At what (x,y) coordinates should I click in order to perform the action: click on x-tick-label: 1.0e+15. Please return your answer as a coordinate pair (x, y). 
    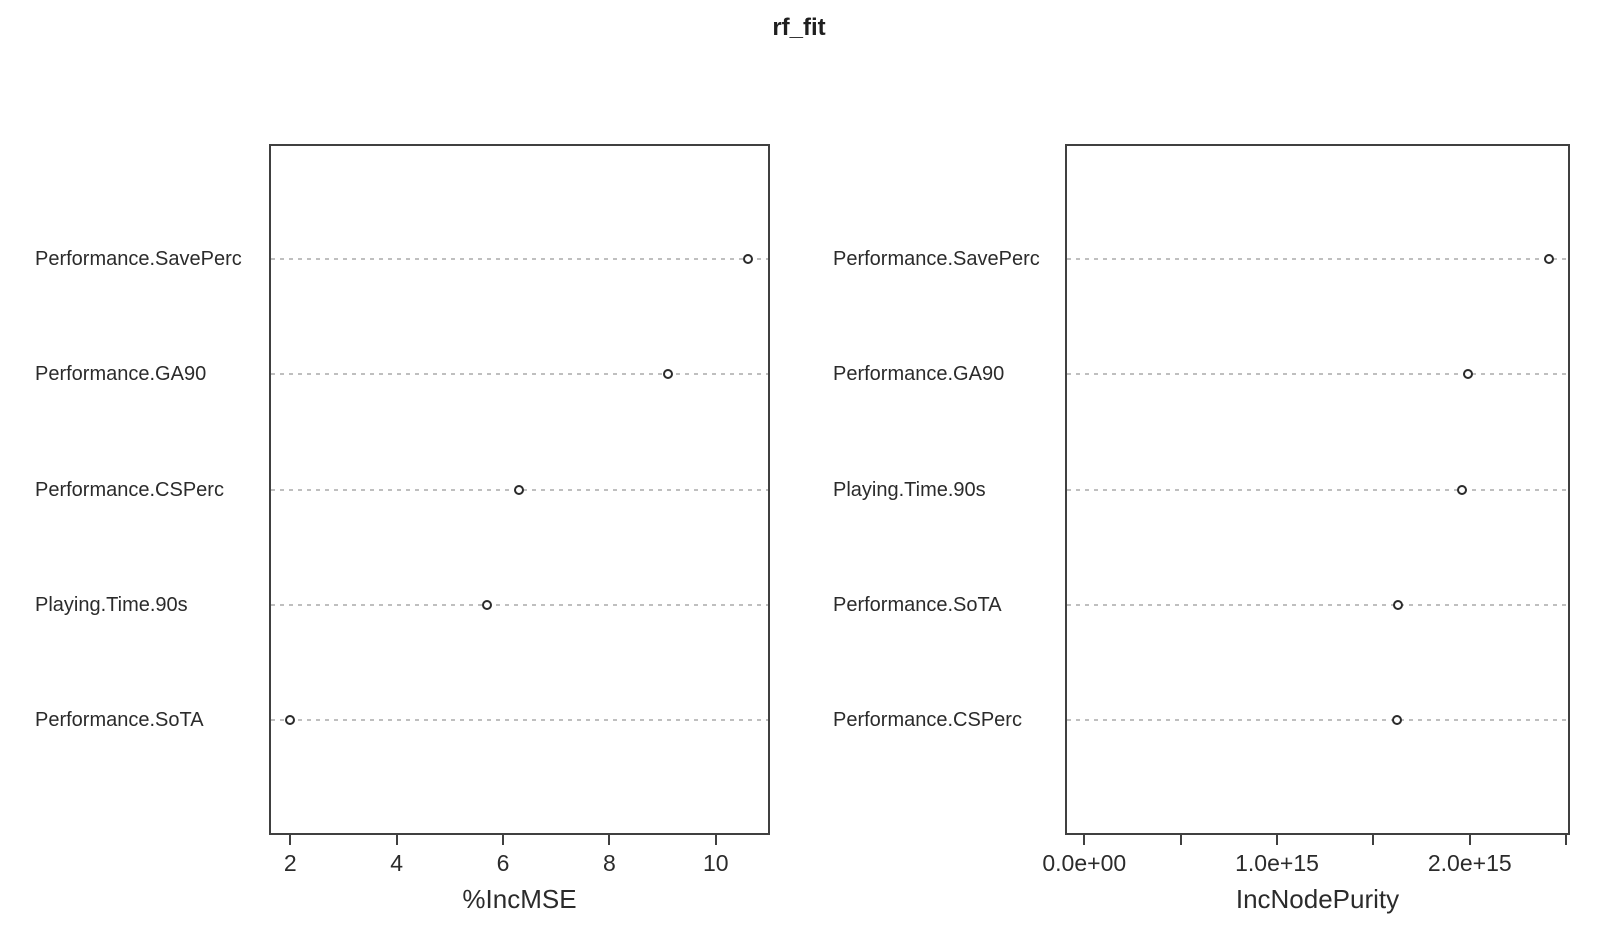
    Looking at the image, I should click on (1277, 863).